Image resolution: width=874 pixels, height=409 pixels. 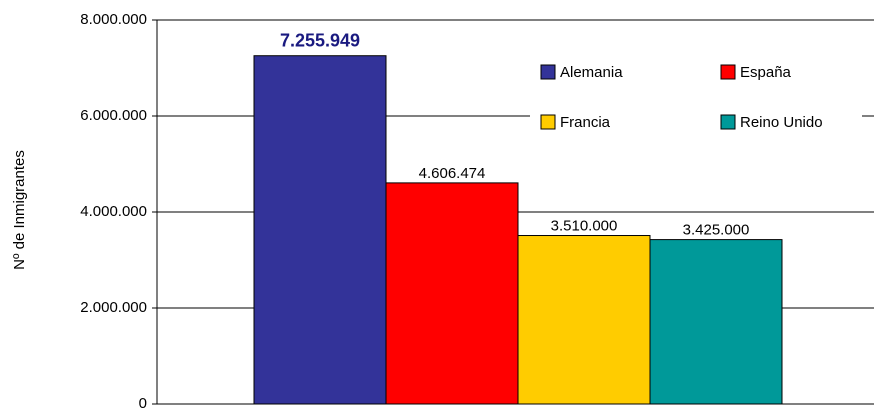 I want to click on legend-label: España, so click(x=766, y=72).